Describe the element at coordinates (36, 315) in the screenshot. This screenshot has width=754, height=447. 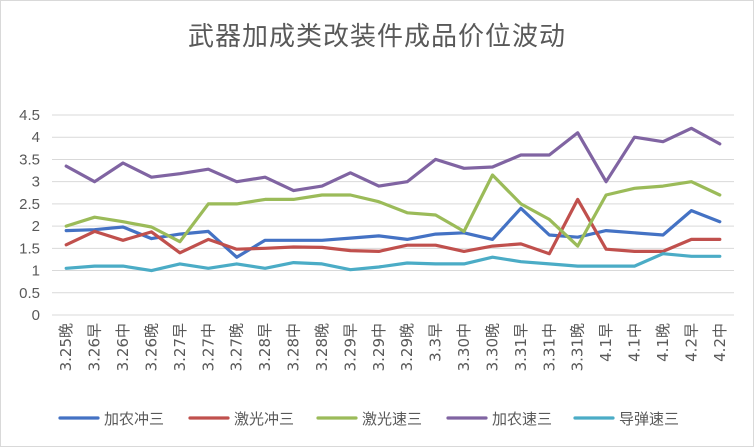
I see `y-tick-label: 0` at that location.